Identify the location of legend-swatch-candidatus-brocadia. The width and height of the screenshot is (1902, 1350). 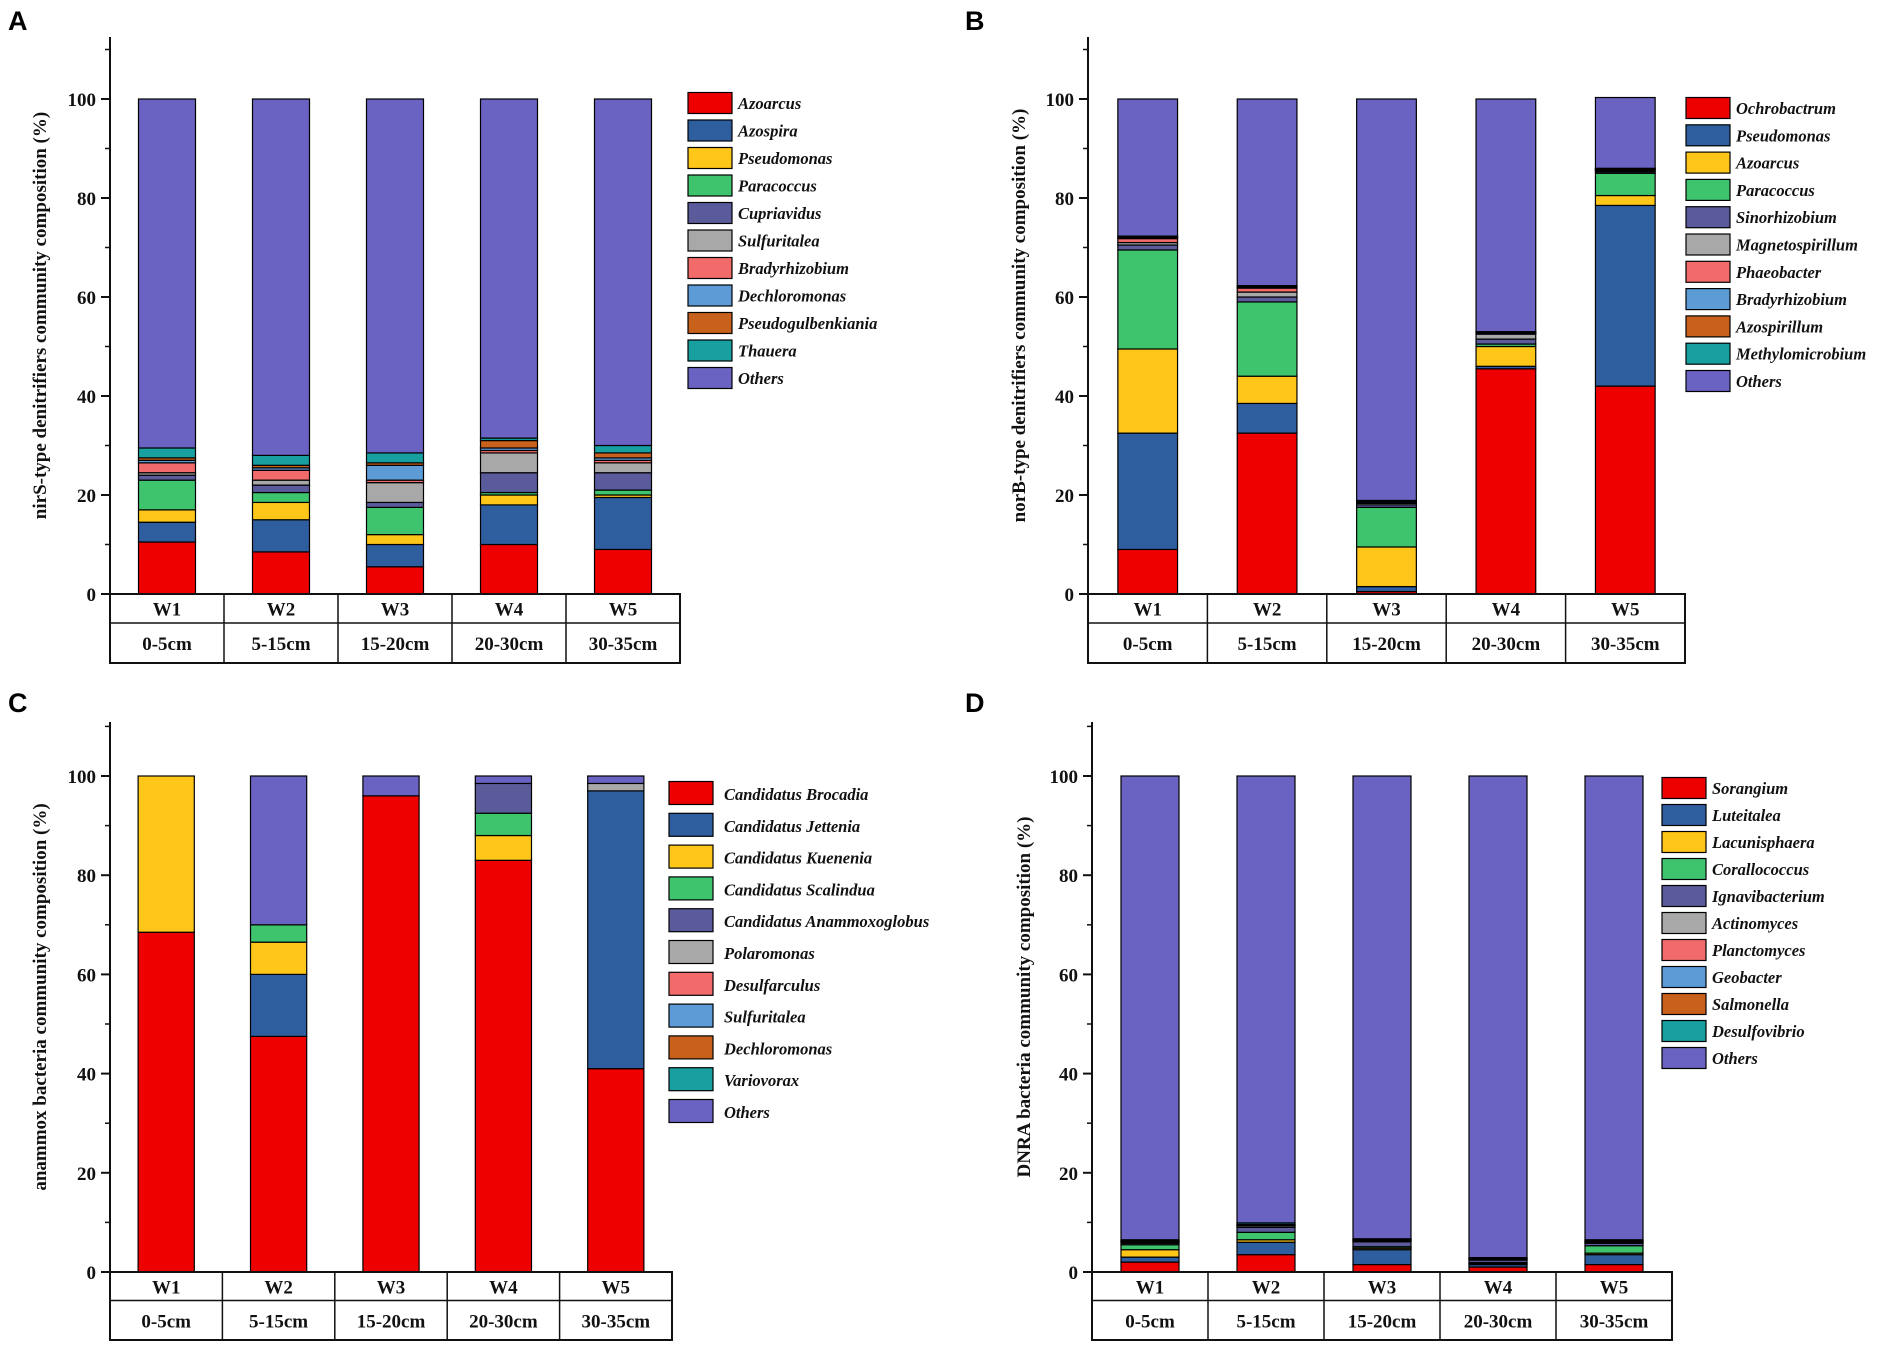
(691, 793).